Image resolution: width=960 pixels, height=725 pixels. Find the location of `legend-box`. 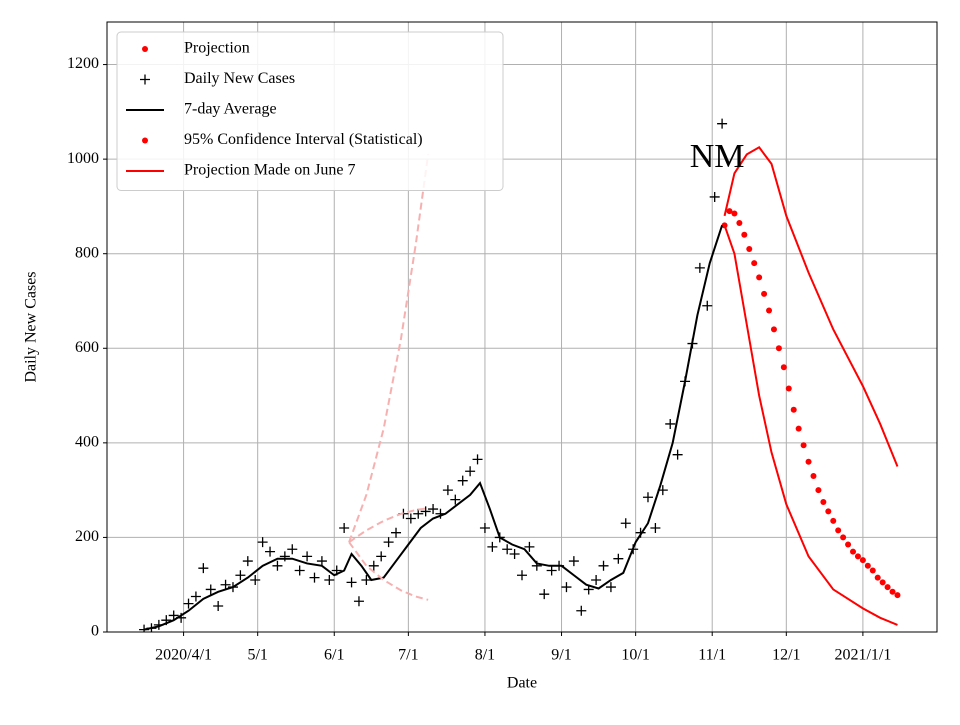

legend-box is located at coordinates (310, 111).